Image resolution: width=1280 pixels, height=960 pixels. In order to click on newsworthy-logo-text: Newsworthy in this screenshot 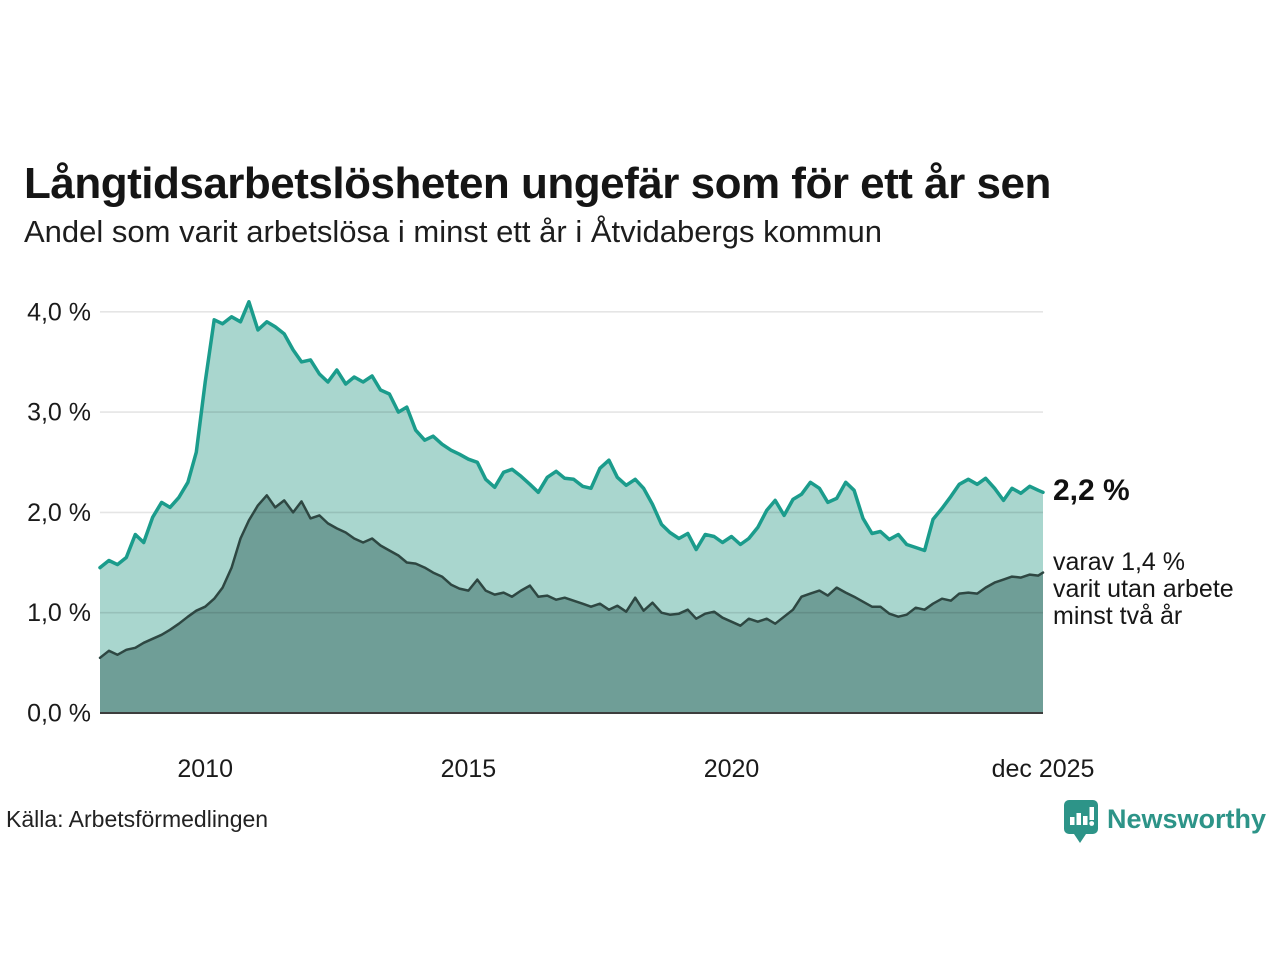, I will do `click(1186, 819)`.